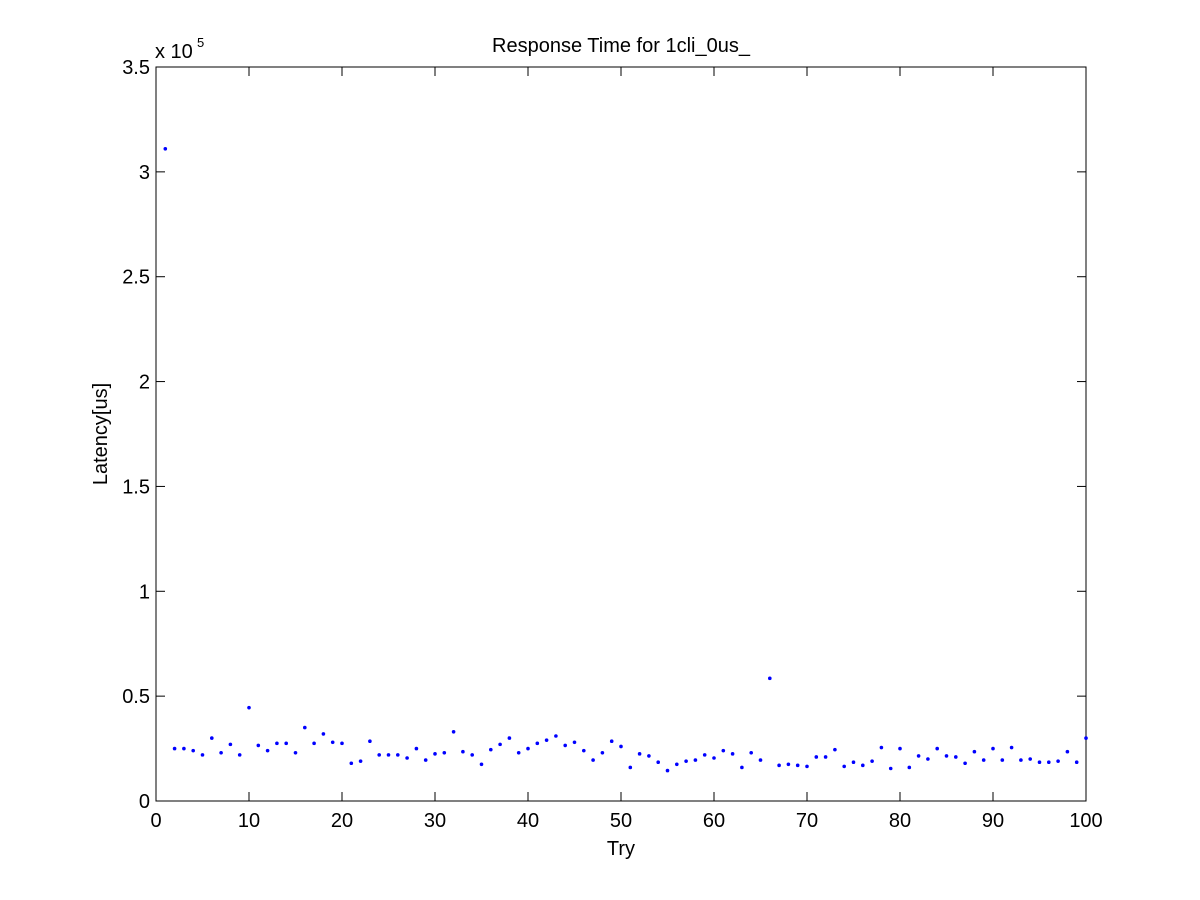 The height and width of the screenshot is (900, 1200). What do you see at coordinates (900, 821) in the screenshot?
I see `x-tick-label: 80` at bounding box center [900, 821].